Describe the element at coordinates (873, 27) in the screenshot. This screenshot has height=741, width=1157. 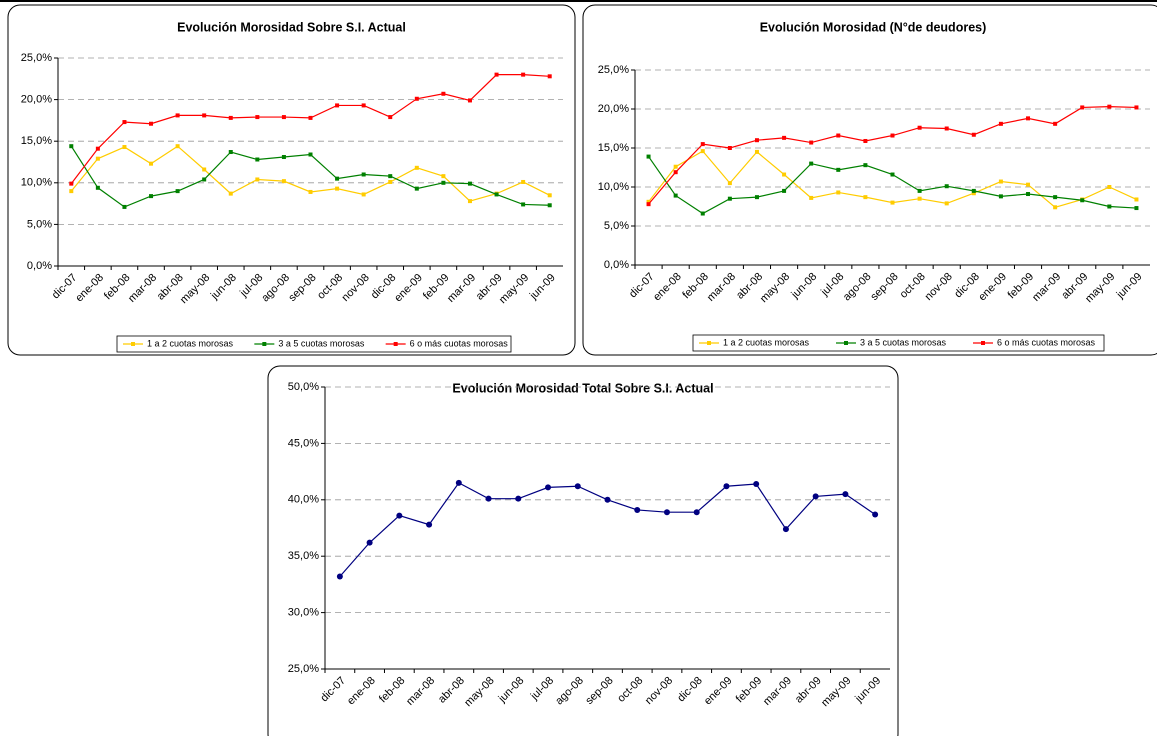
I see `chart-title: Evolución Morosidad (N°de deudores)` at that location.